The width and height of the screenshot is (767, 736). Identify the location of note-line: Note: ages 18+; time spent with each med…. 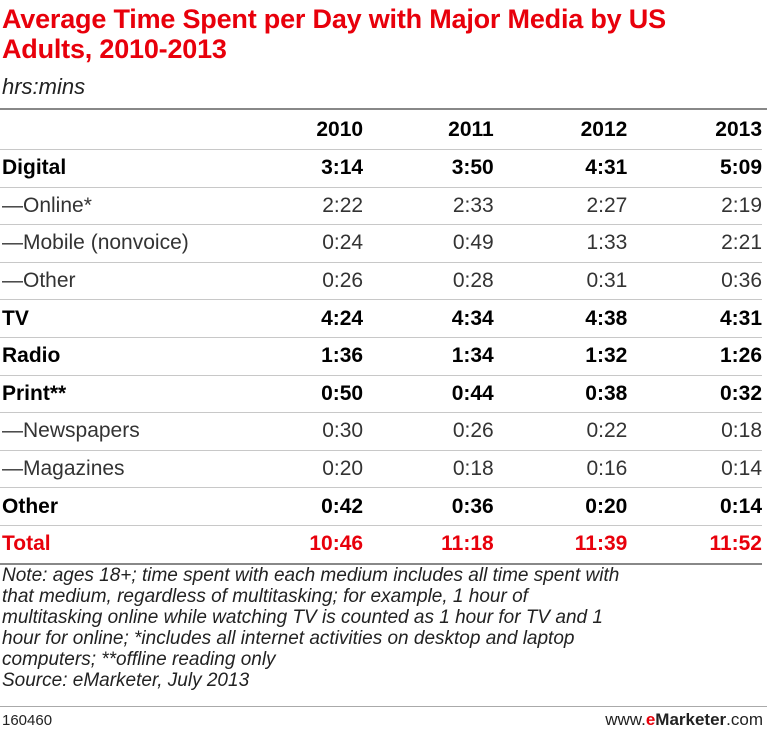
(311, 575).